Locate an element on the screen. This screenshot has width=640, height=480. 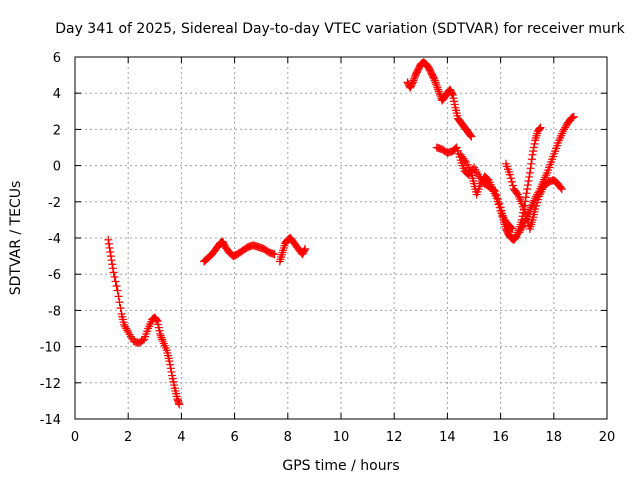
y-tick-label: -14 is located at coordinates (50, 420).